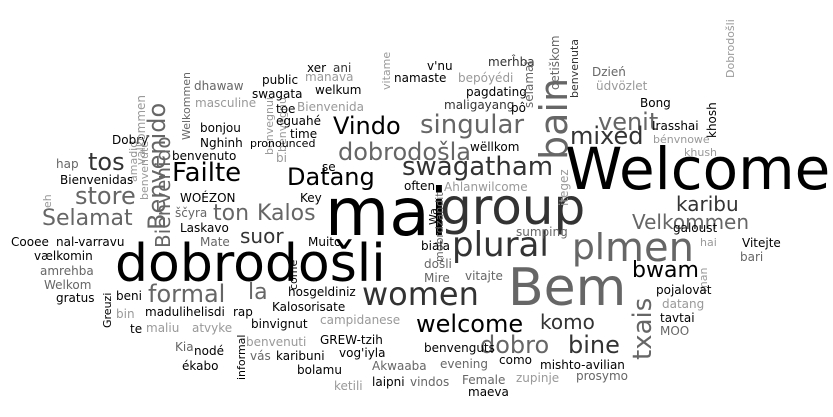  I want to click on word: pô, so click(518, 108).